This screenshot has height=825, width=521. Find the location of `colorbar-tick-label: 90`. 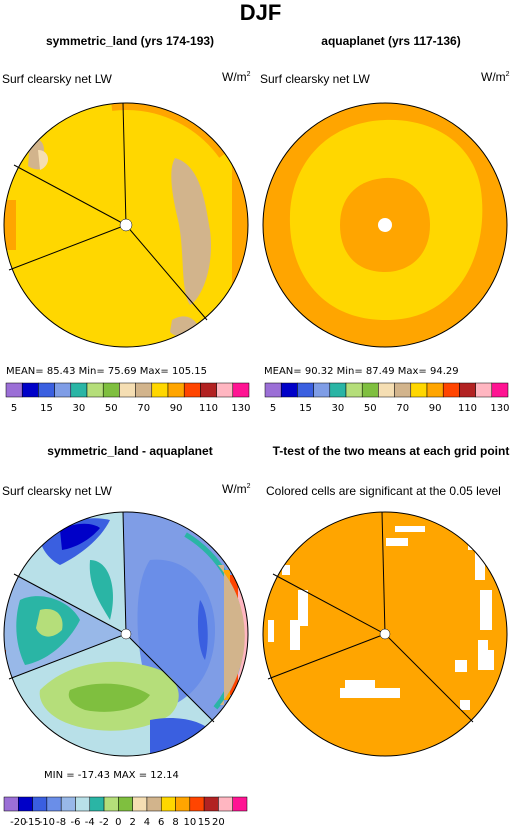

colorbar-tick-label: 90 is located at coordinates (176, 408).